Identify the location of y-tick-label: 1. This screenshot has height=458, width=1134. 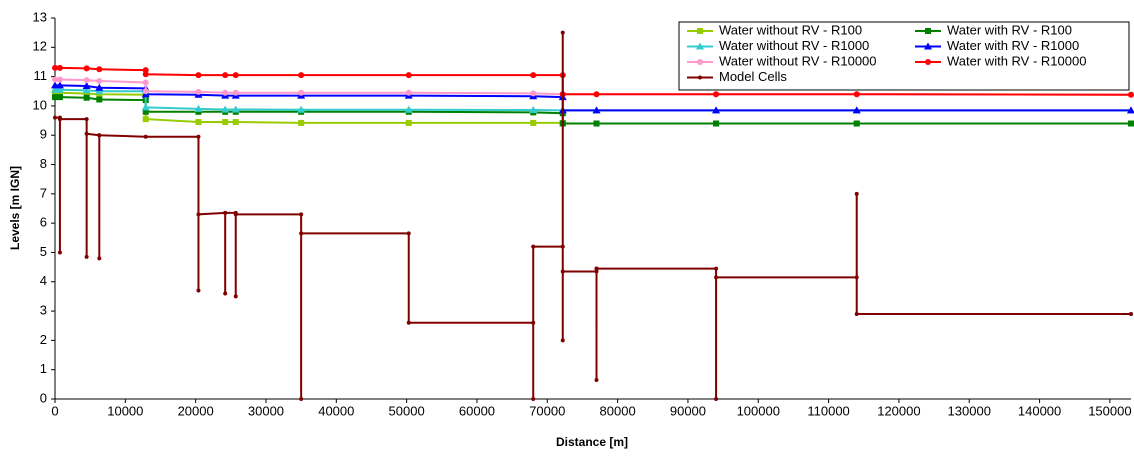
(43, 368).